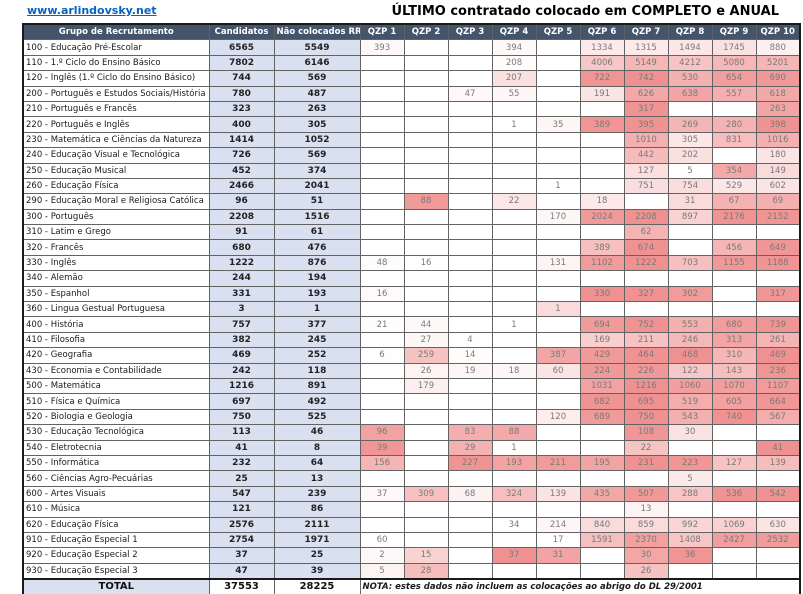 Image resolution: width=803 pixels, height=594 pixels. What do you see at coordinates (778, 386) in the screenshot?
I see `qzp-10-cell: 1107` at bounding box center [778, 386].